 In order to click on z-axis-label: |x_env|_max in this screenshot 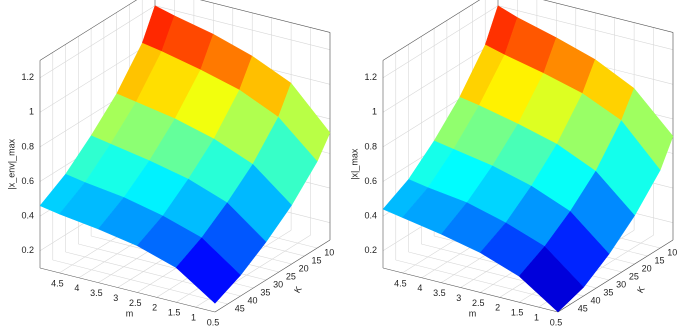, I will do `click(11, 163)`.